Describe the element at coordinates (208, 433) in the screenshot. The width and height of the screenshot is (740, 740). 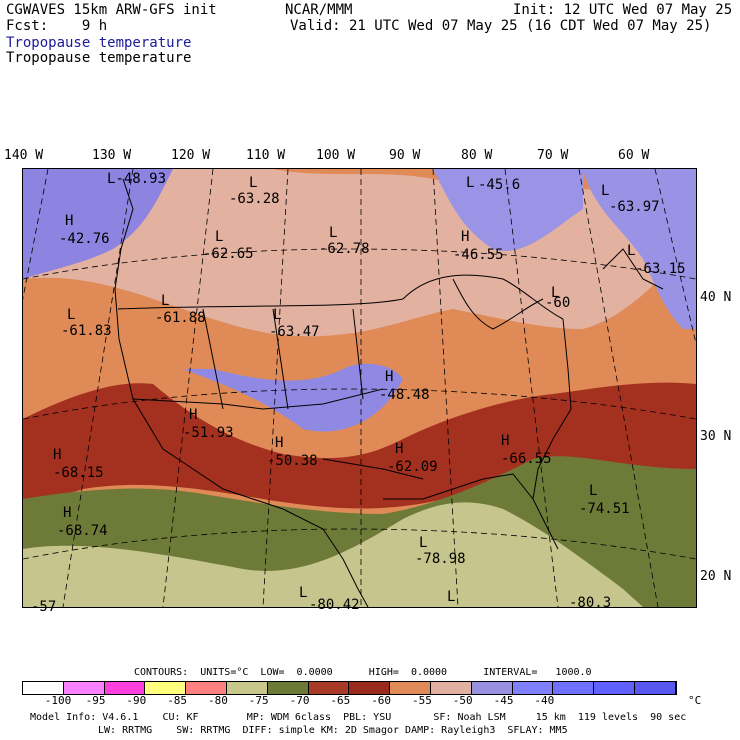
I see `map-value: -51.93` at that location.